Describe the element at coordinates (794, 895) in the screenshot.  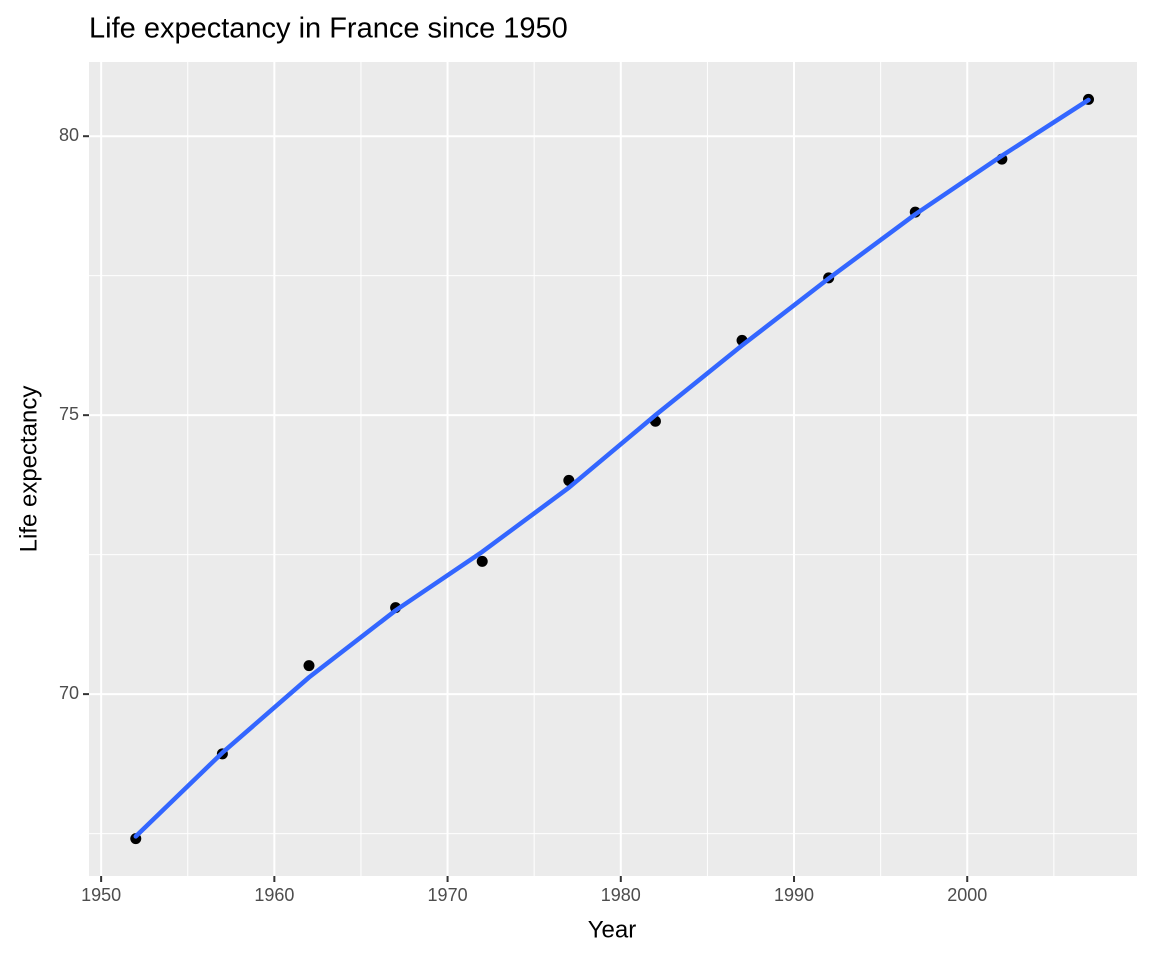
I see `x-tick-label: 1990` at that location.